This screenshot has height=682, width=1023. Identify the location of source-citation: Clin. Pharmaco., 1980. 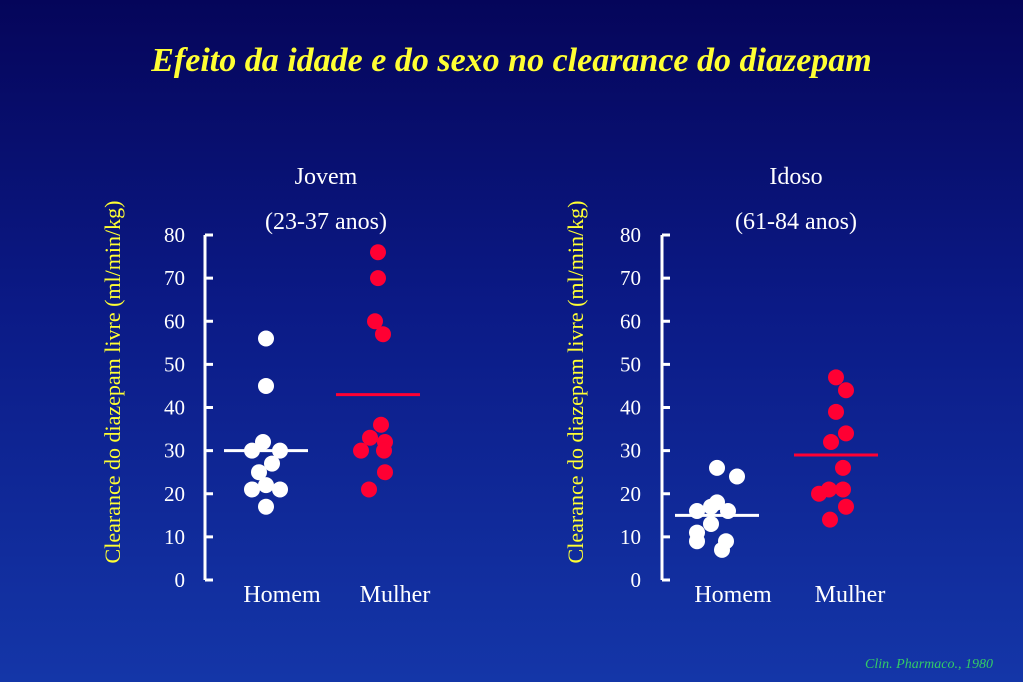
(929, 664).